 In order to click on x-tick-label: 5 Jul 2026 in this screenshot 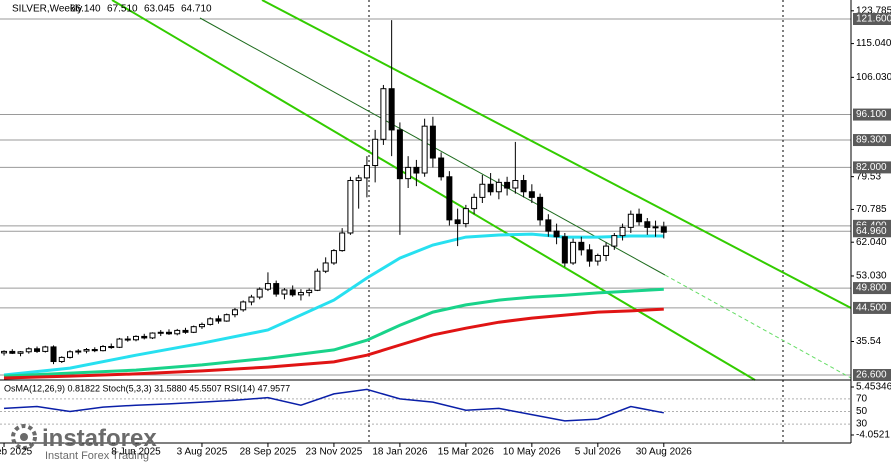, I will do `click(598, 452)`.